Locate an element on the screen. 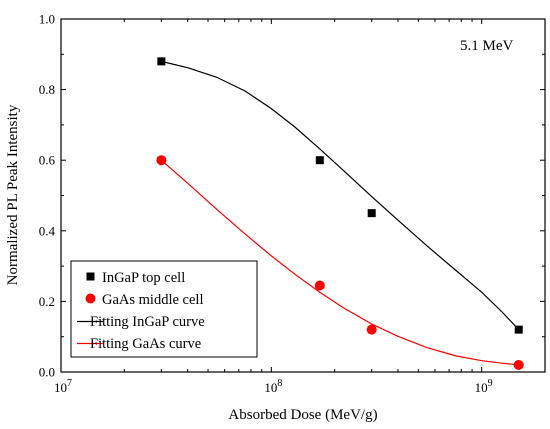 This screenshot has width=550, height=429. x-tick-label: 10⁷ is located at coordinates (63, 386).